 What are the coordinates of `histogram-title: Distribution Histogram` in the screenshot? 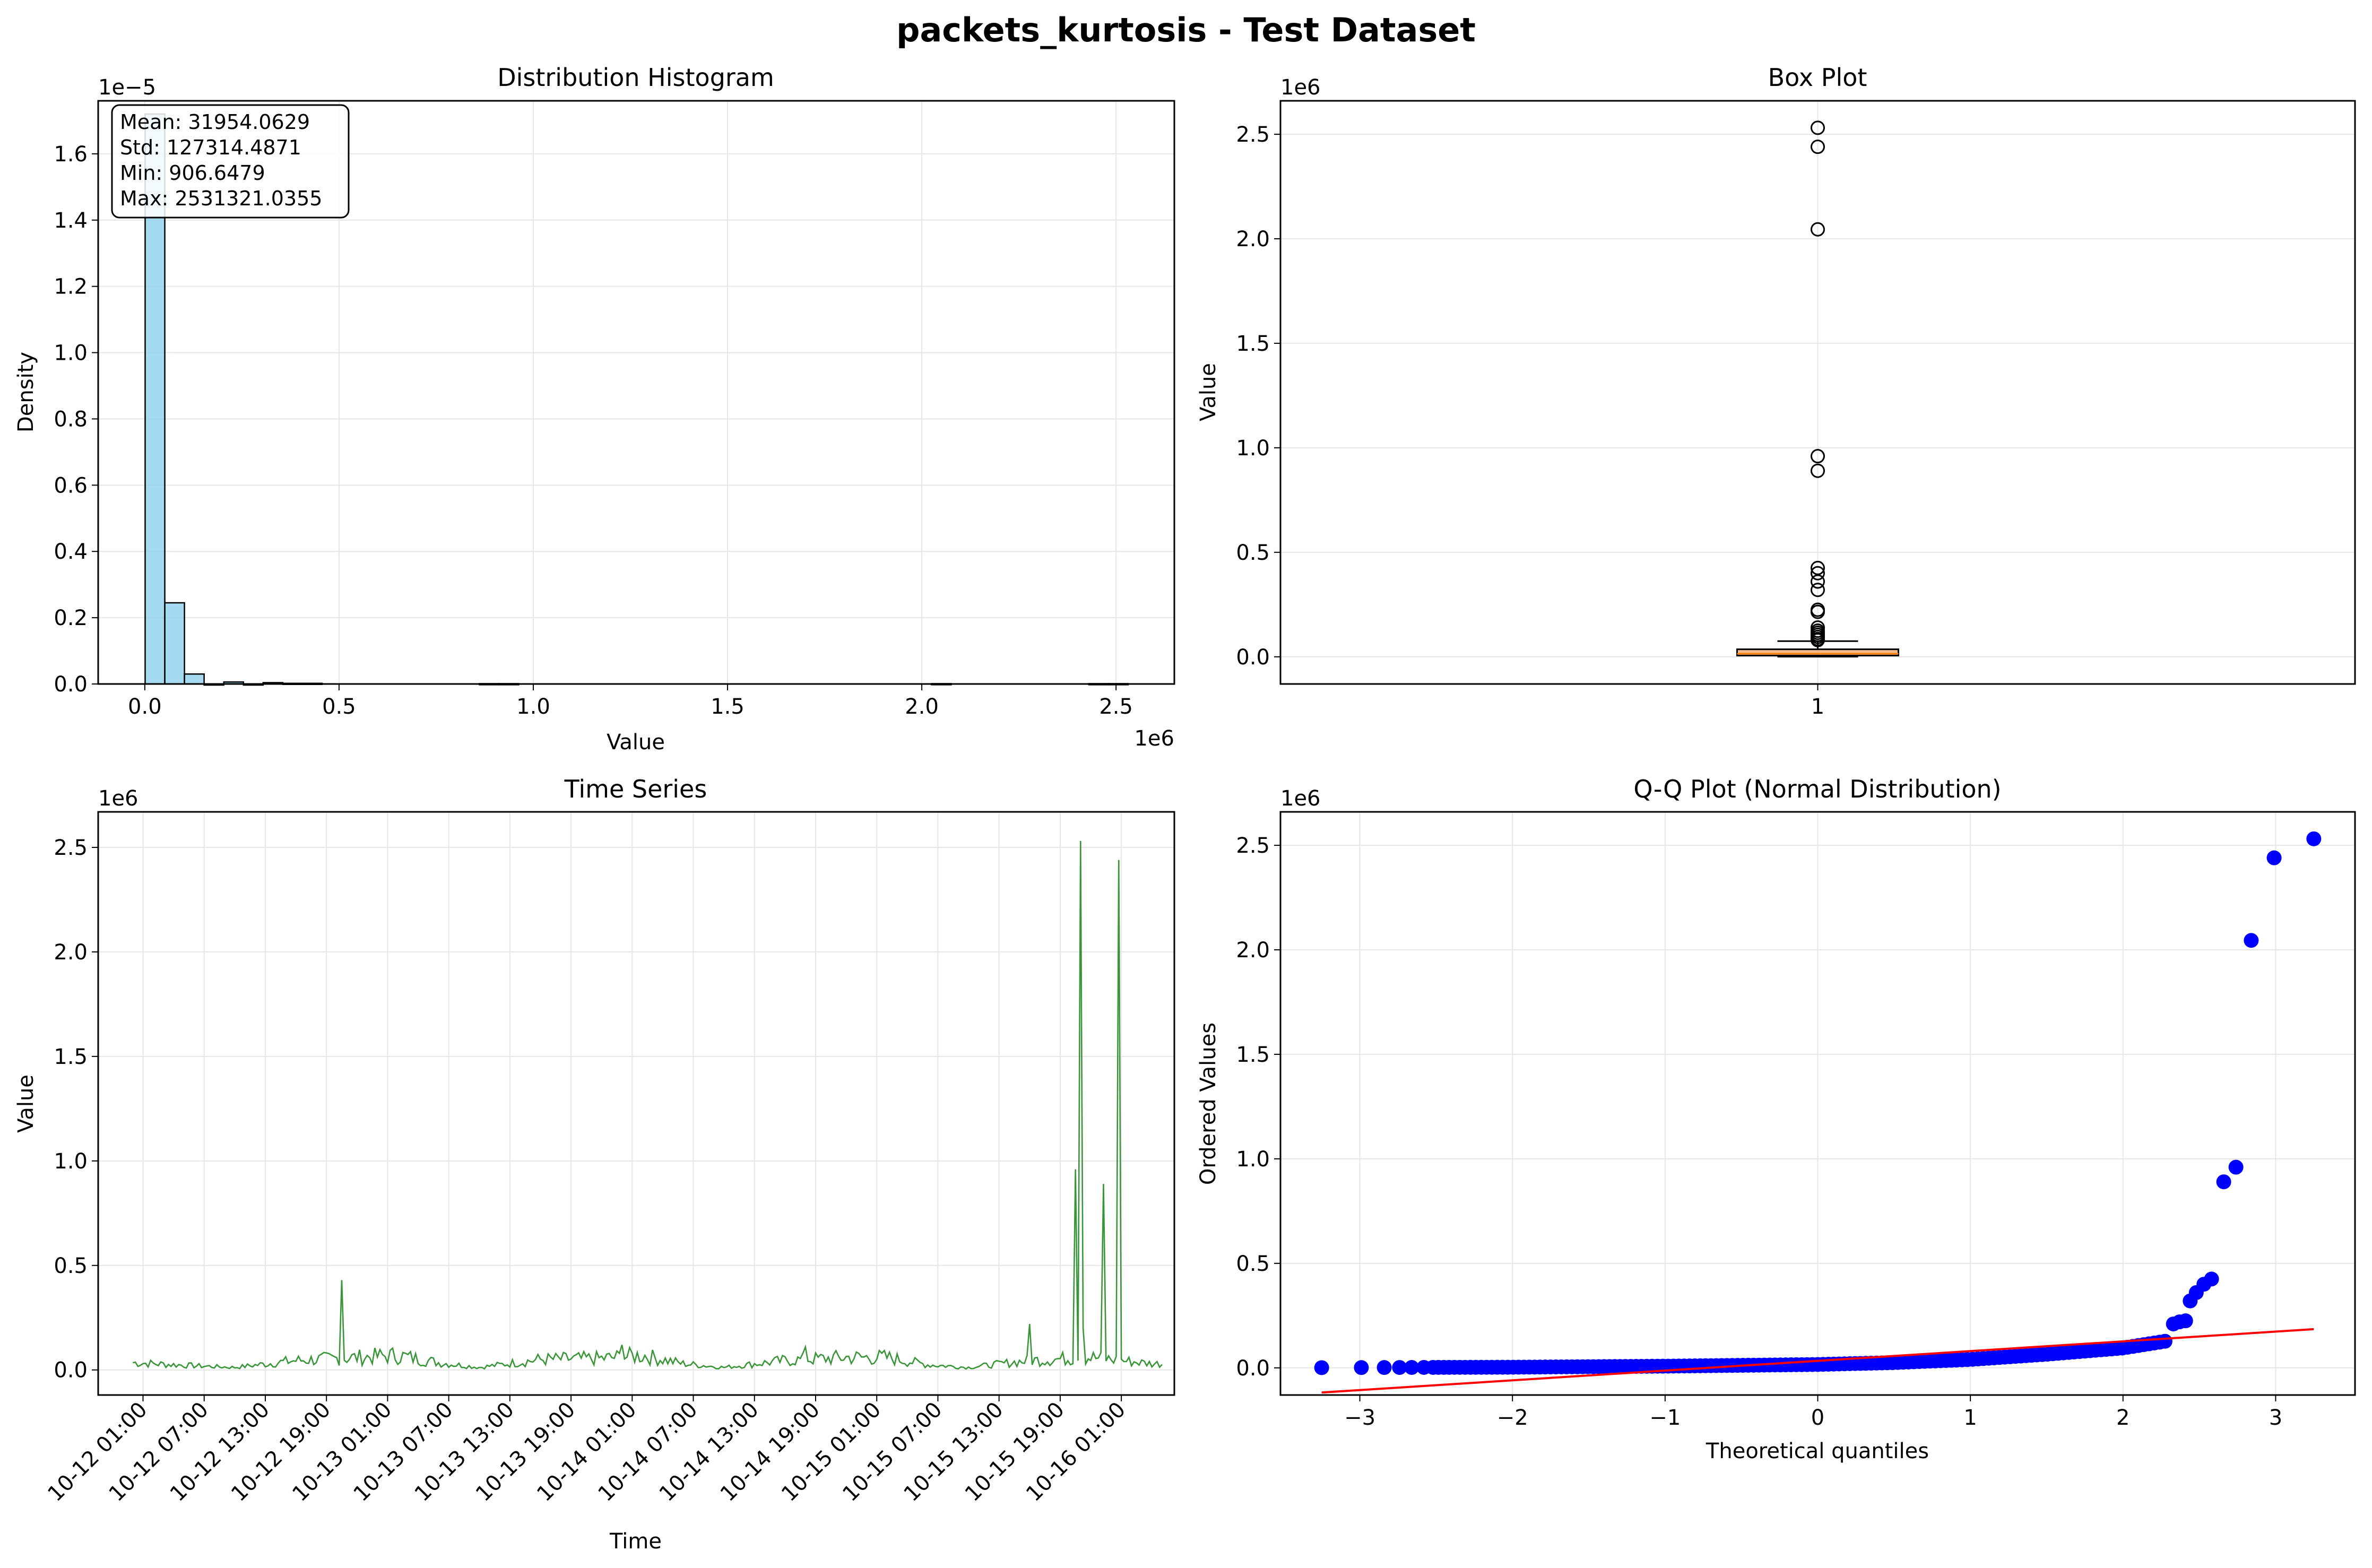 It's located at (635, 77).